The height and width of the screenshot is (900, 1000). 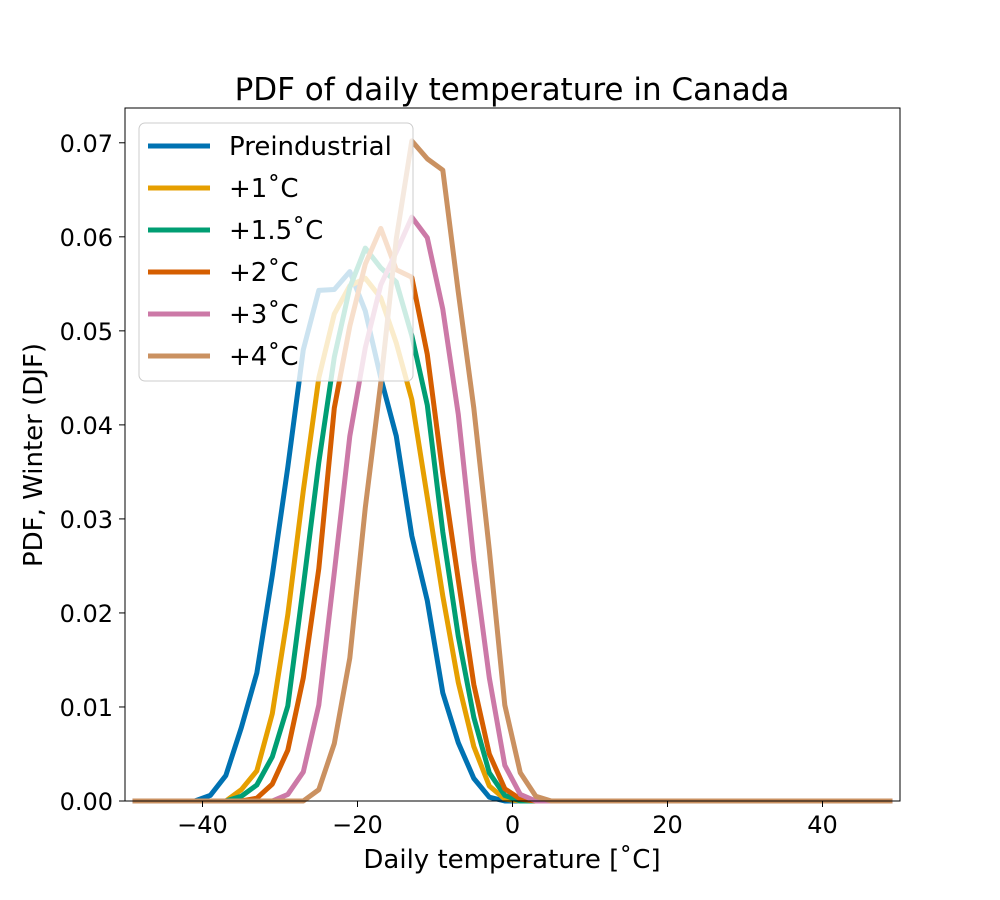 What do you see at coordinates (86, 614) in the screenshot?
I see `y-tick-label: 0.02` at bounding box center [86, 614].